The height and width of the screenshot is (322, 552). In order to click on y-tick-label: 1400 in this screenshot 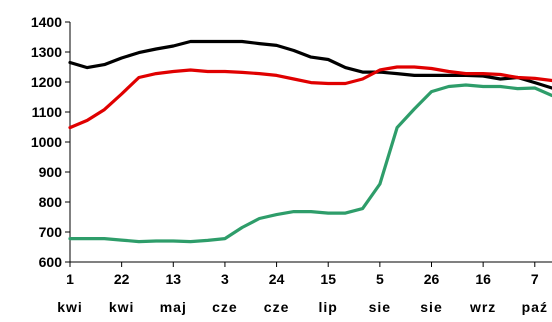, I will do `click(46, 22)`.